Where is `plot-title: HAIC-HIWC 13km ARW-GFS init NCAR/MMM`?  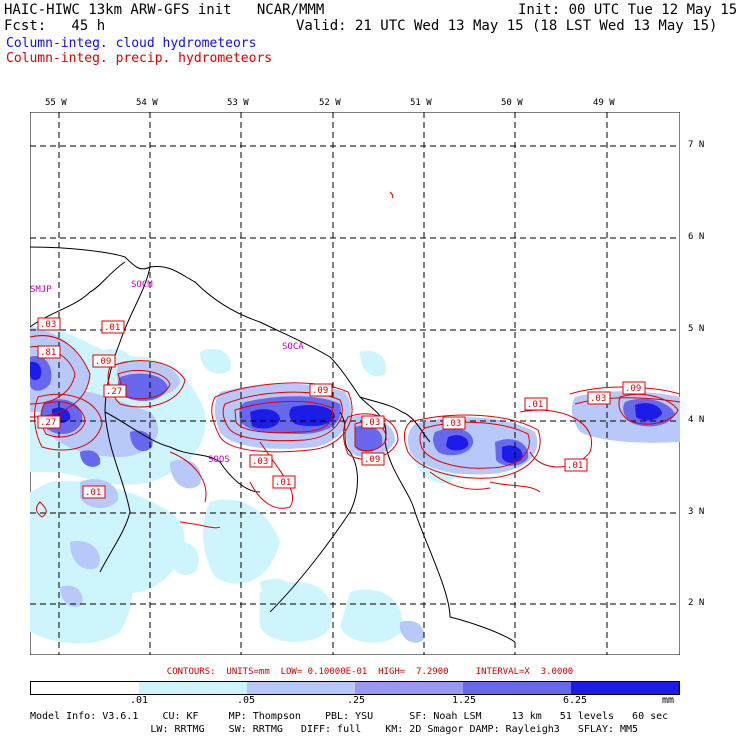 plot-title: HAIC-HIWC 13km ARW-GFS init NCAR/MMM is located at coordinates (164, 10).